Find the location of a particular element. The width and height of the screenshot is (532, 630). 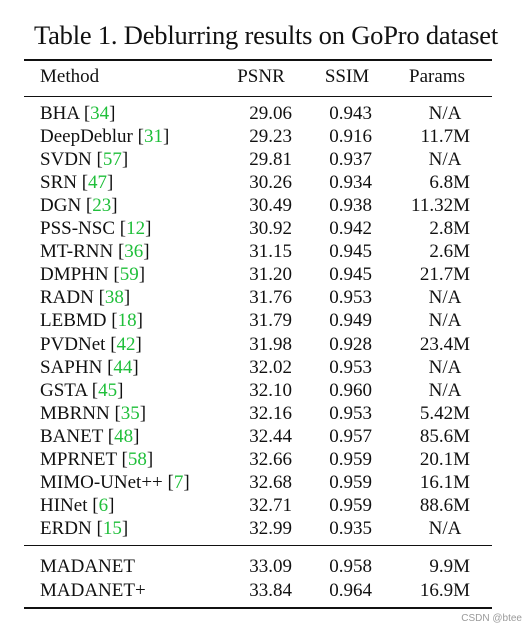

header-rule is located at coordinates (258, 96).